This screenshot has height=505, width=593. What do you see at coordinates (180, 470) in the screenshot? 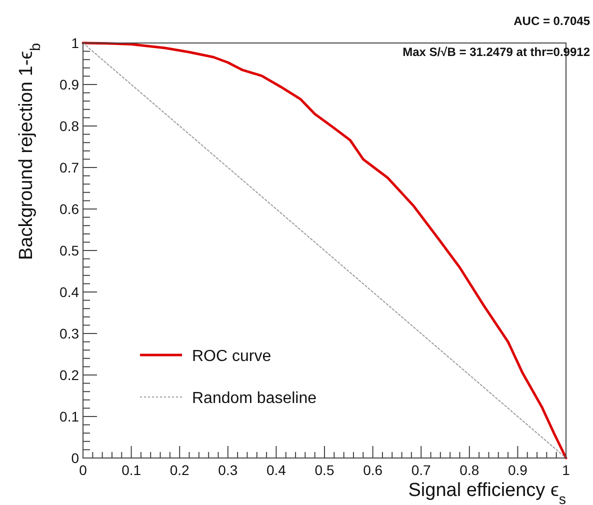
I see `x-tick-label: 0.2` at bounding box center [180, 470].